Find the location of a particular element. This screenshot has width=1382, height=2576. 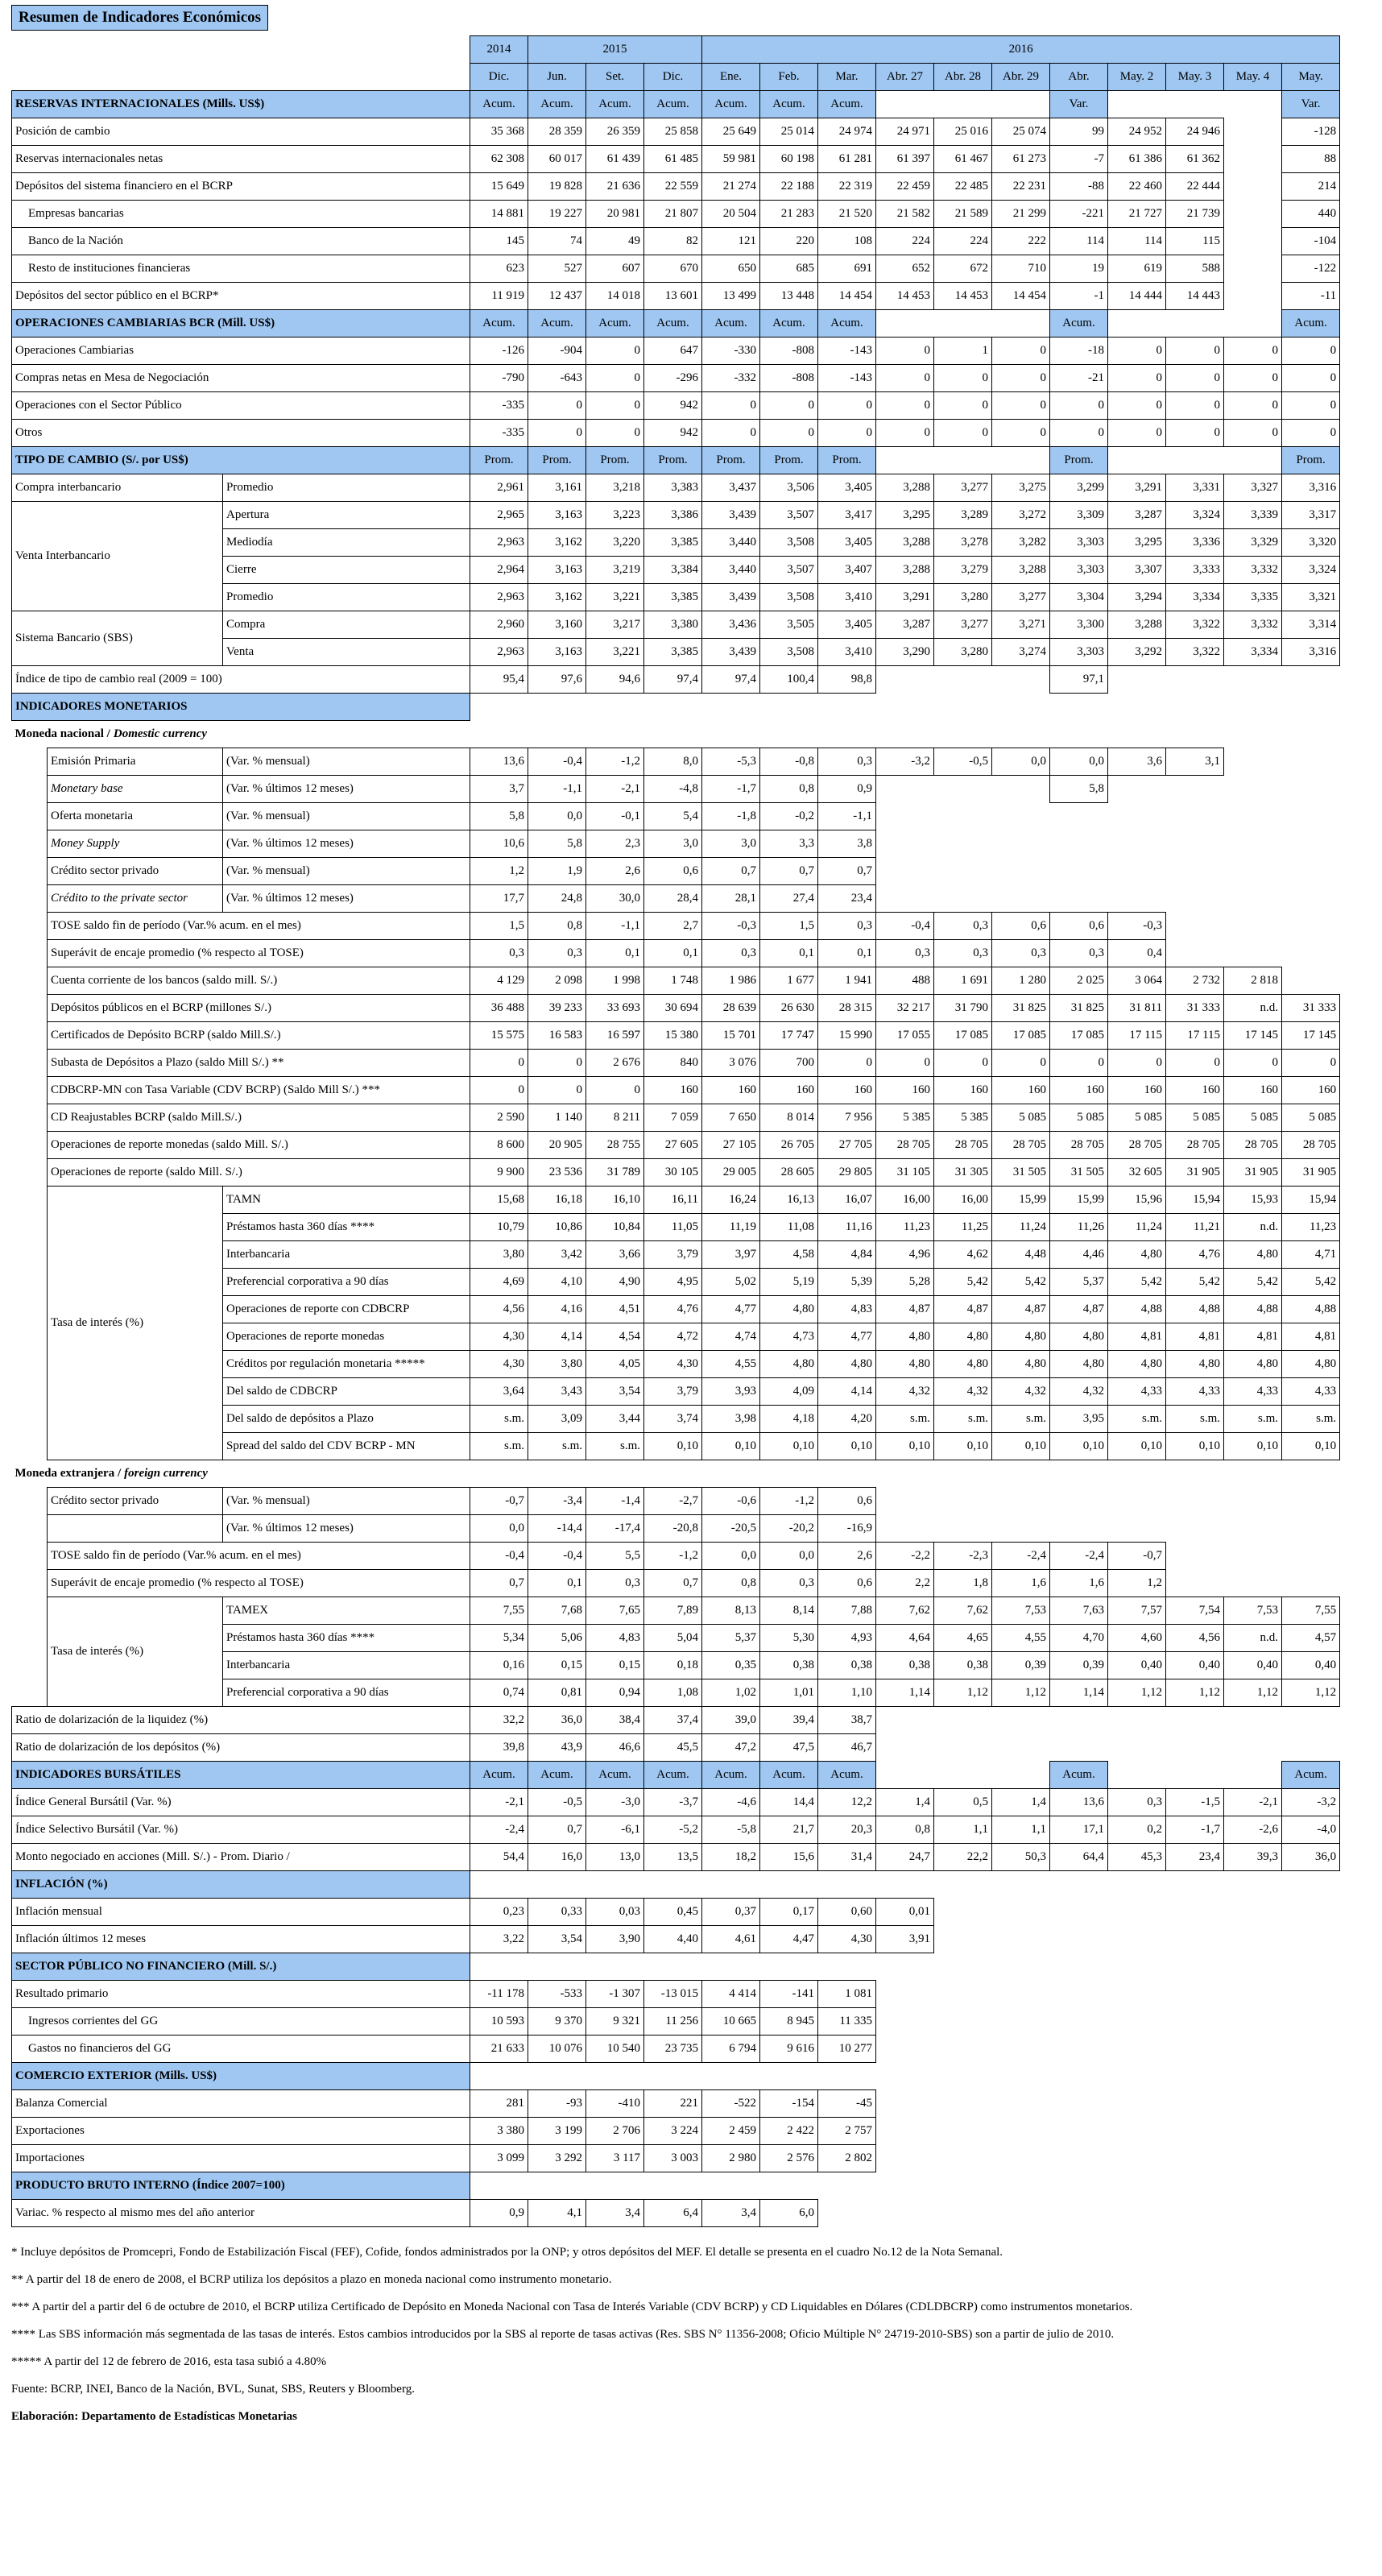

value-cell: 3,304 is located at coordinates (1079, 597).